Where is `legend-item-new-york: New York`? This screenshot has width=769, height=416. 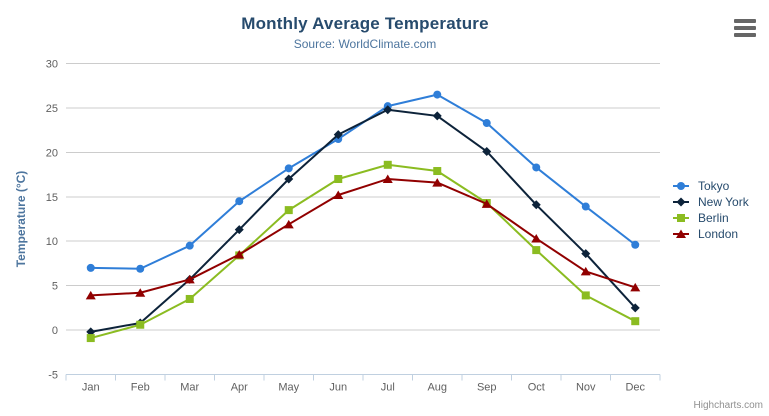 legend-item-new-york: New York is located at coordinates (711, 202).